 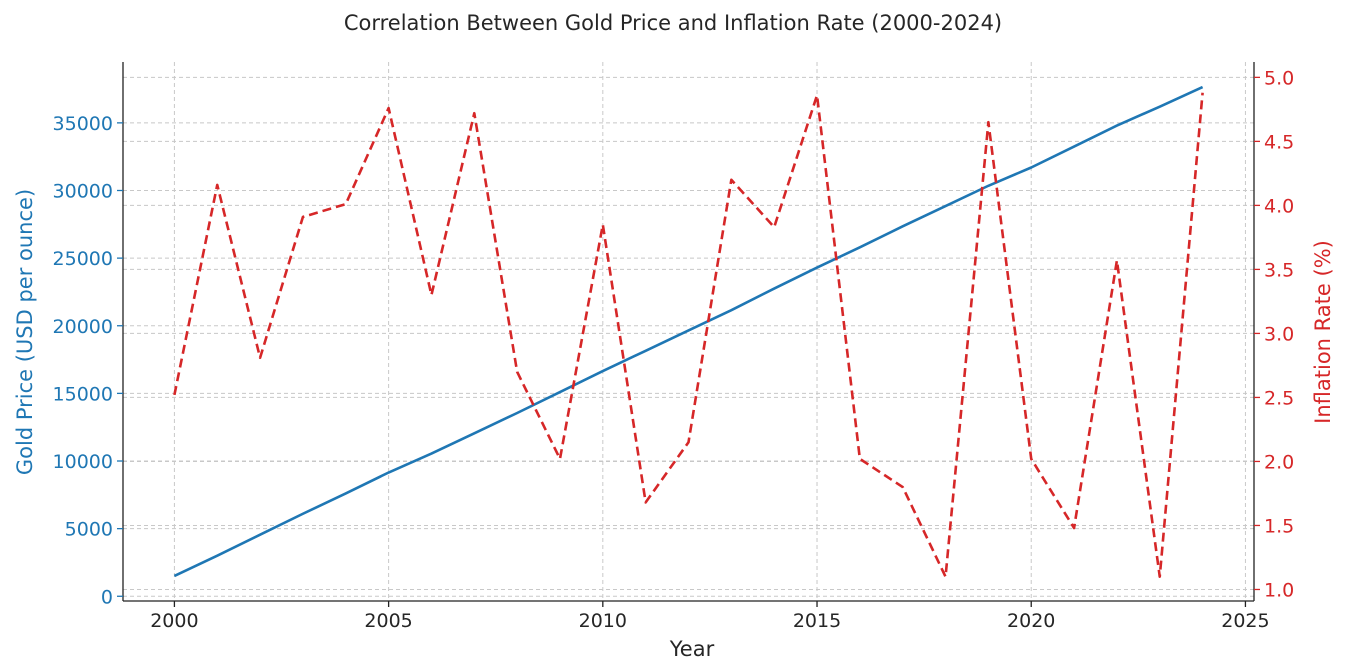 What do you see at coordinates (1245, 621) in the screenshot?
I see `x-tick-label: 2025` at bounding box center [1245, 621].